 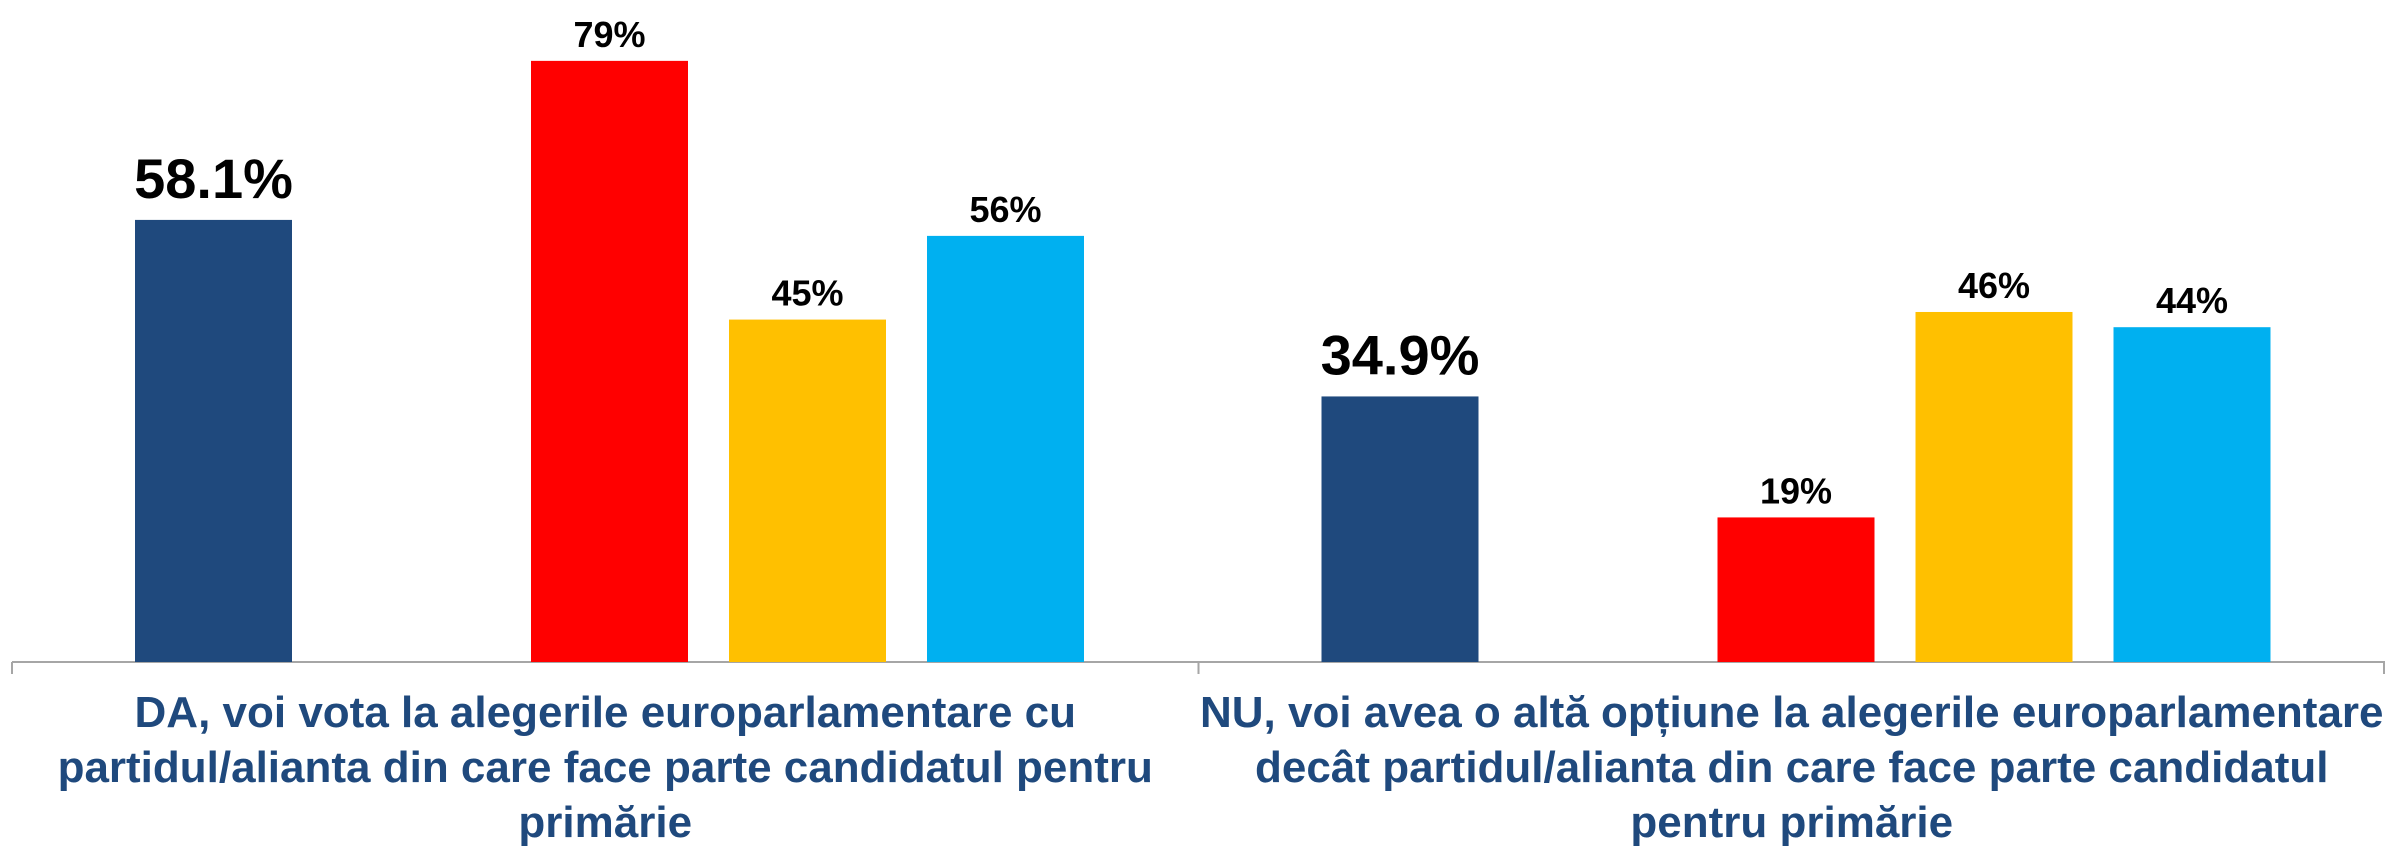 I want to click on value-label: 19%, so click(x=1796, y=490).